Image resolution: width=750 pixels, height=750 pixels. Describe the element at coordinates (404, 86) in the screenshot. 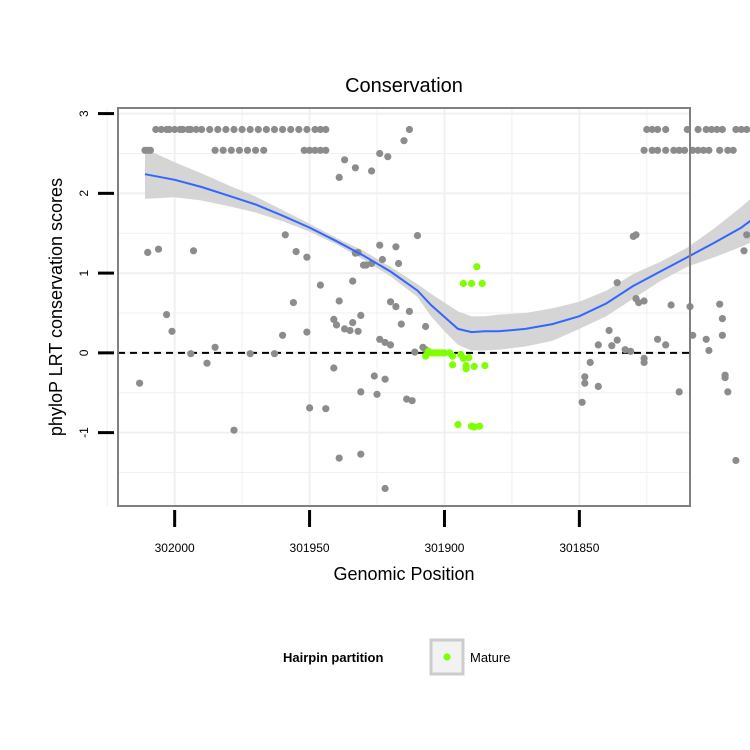

I see `chart-title: Conservation` at that location.